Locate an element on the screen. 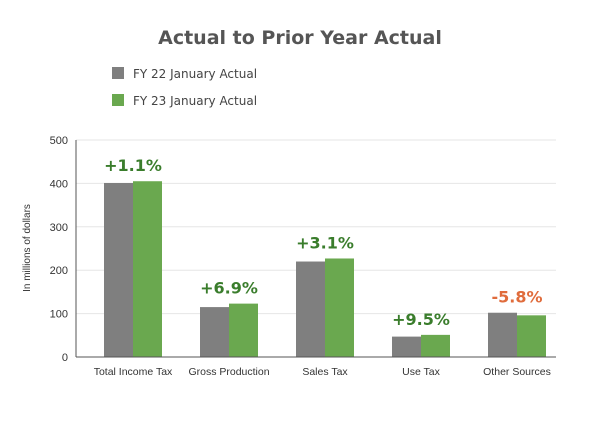 The width and height of the screenshot is (600, 421). x-category-label: Sales Tax is located at coordinates (325, 372).